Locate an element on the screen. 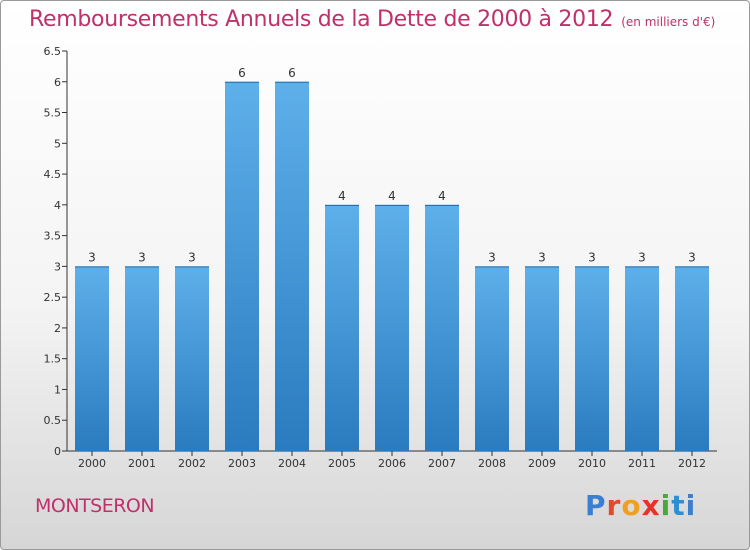 The height and width of the screenshot is (550, 750). x-tick-label: 2005 is located at coordinates (342, 463).